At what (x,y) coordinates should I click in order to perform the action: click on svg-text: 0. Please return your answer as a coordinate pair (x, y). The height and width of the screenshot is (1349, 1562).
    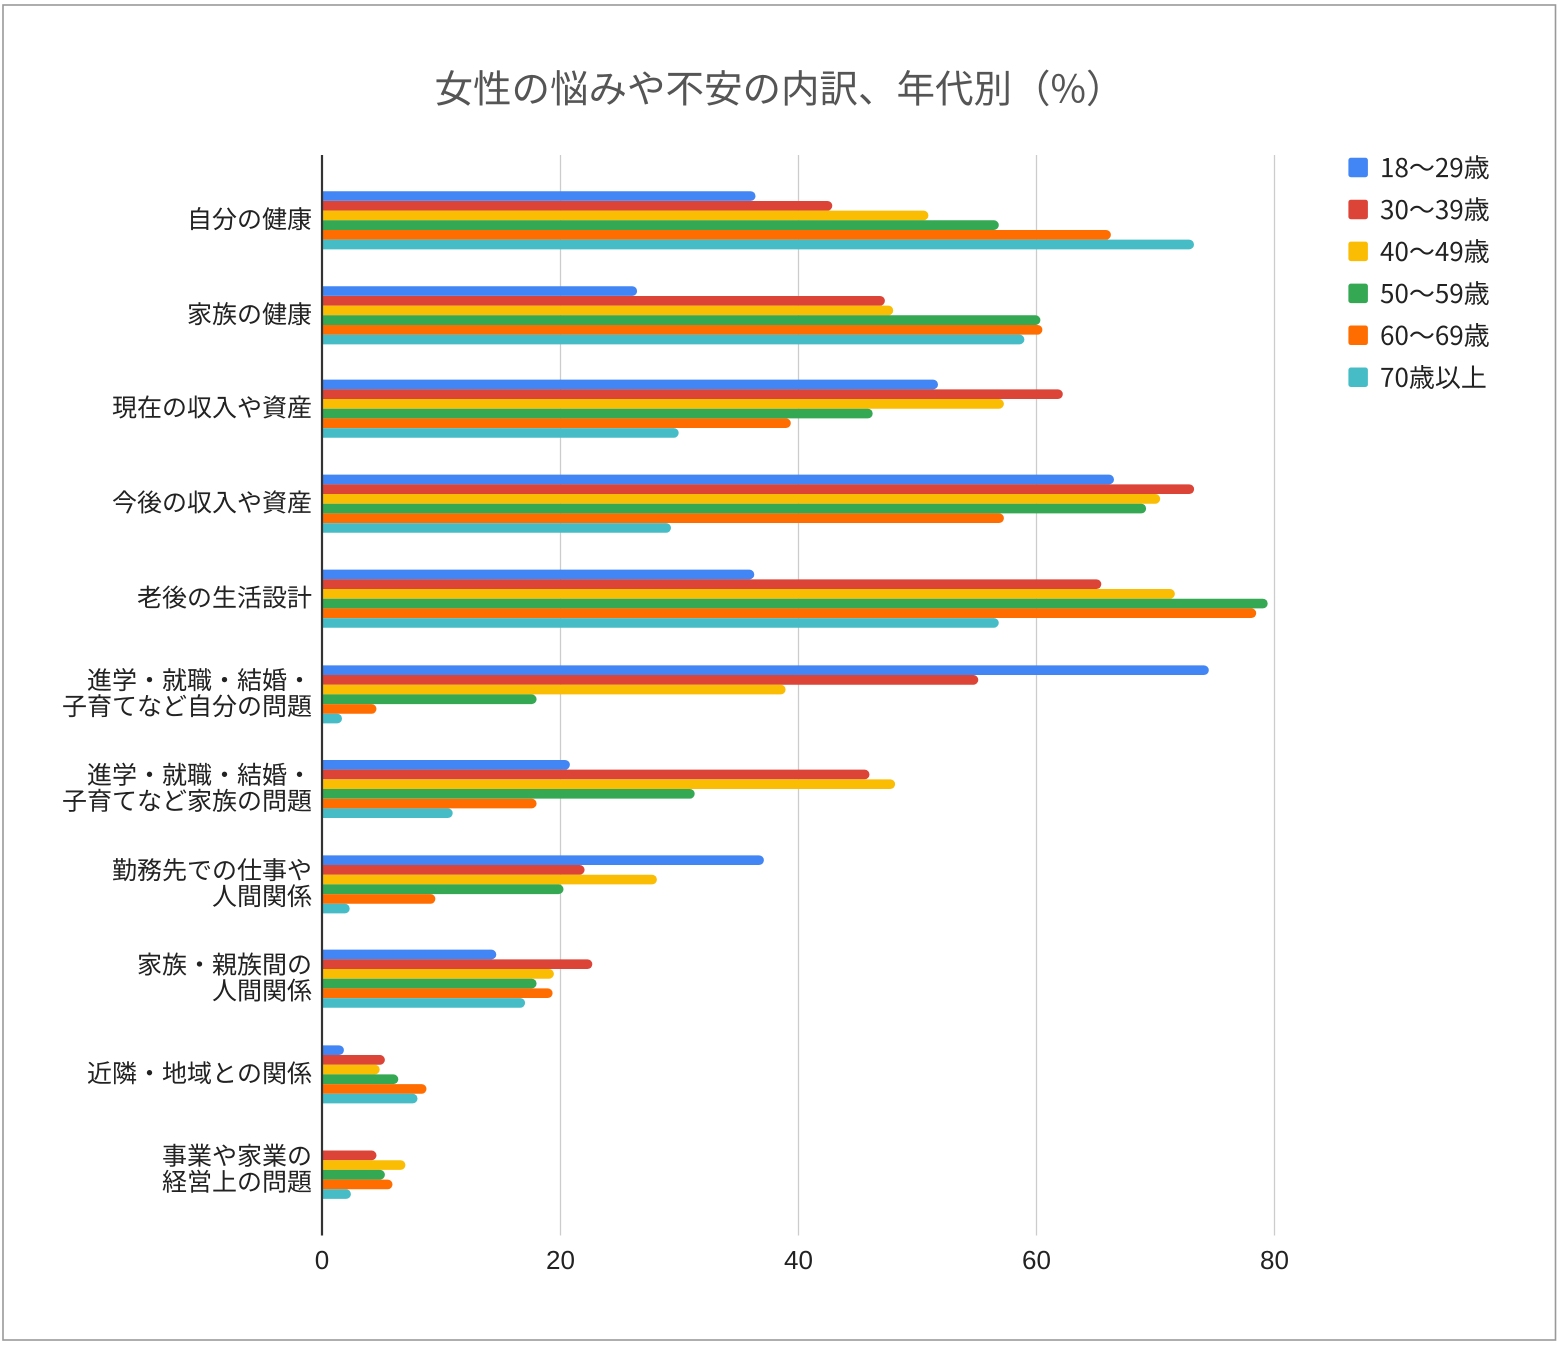
    Looking at the image, I should click on (322, 1260).